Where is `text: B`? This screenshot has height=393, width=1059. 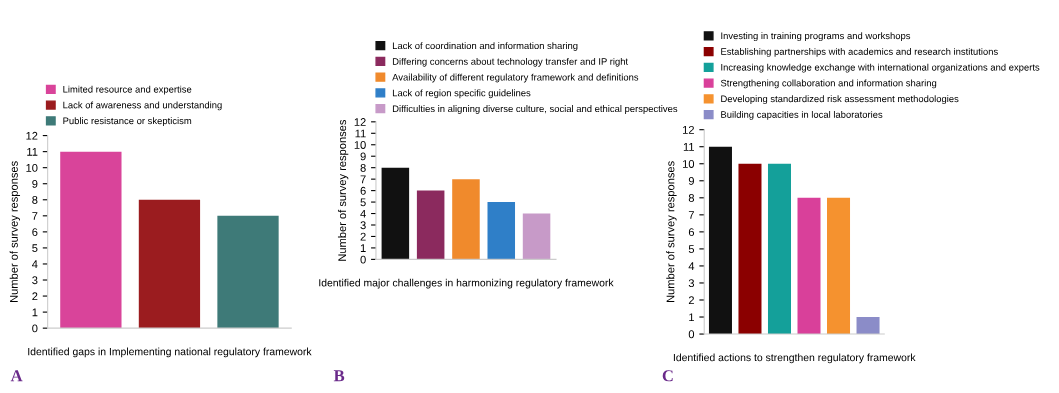
text: B is located at coordinates (339, 376).